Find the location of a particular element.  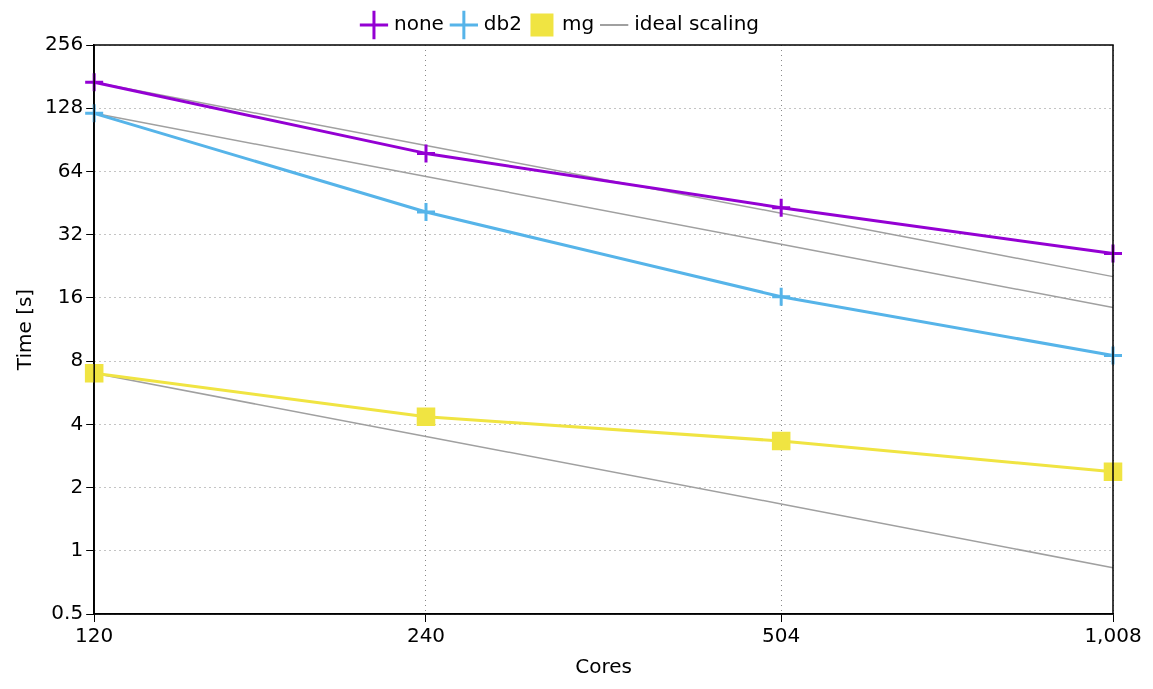

y-tick-label: 64 is located at coordinates (70, 169).